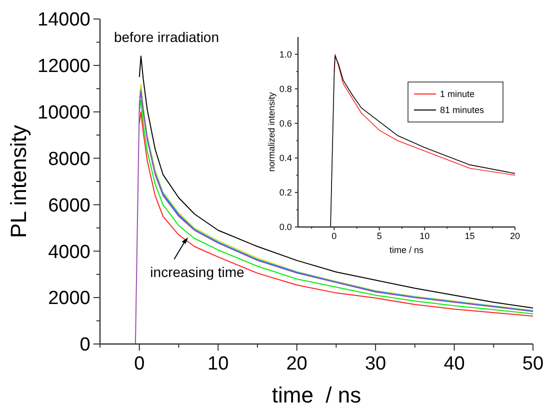 The height and width of the screenshot is (404, 546). Describe the element at coordinates (18, 181) in the screenshot. I see `y-axis-title: PL intensity` at that location.